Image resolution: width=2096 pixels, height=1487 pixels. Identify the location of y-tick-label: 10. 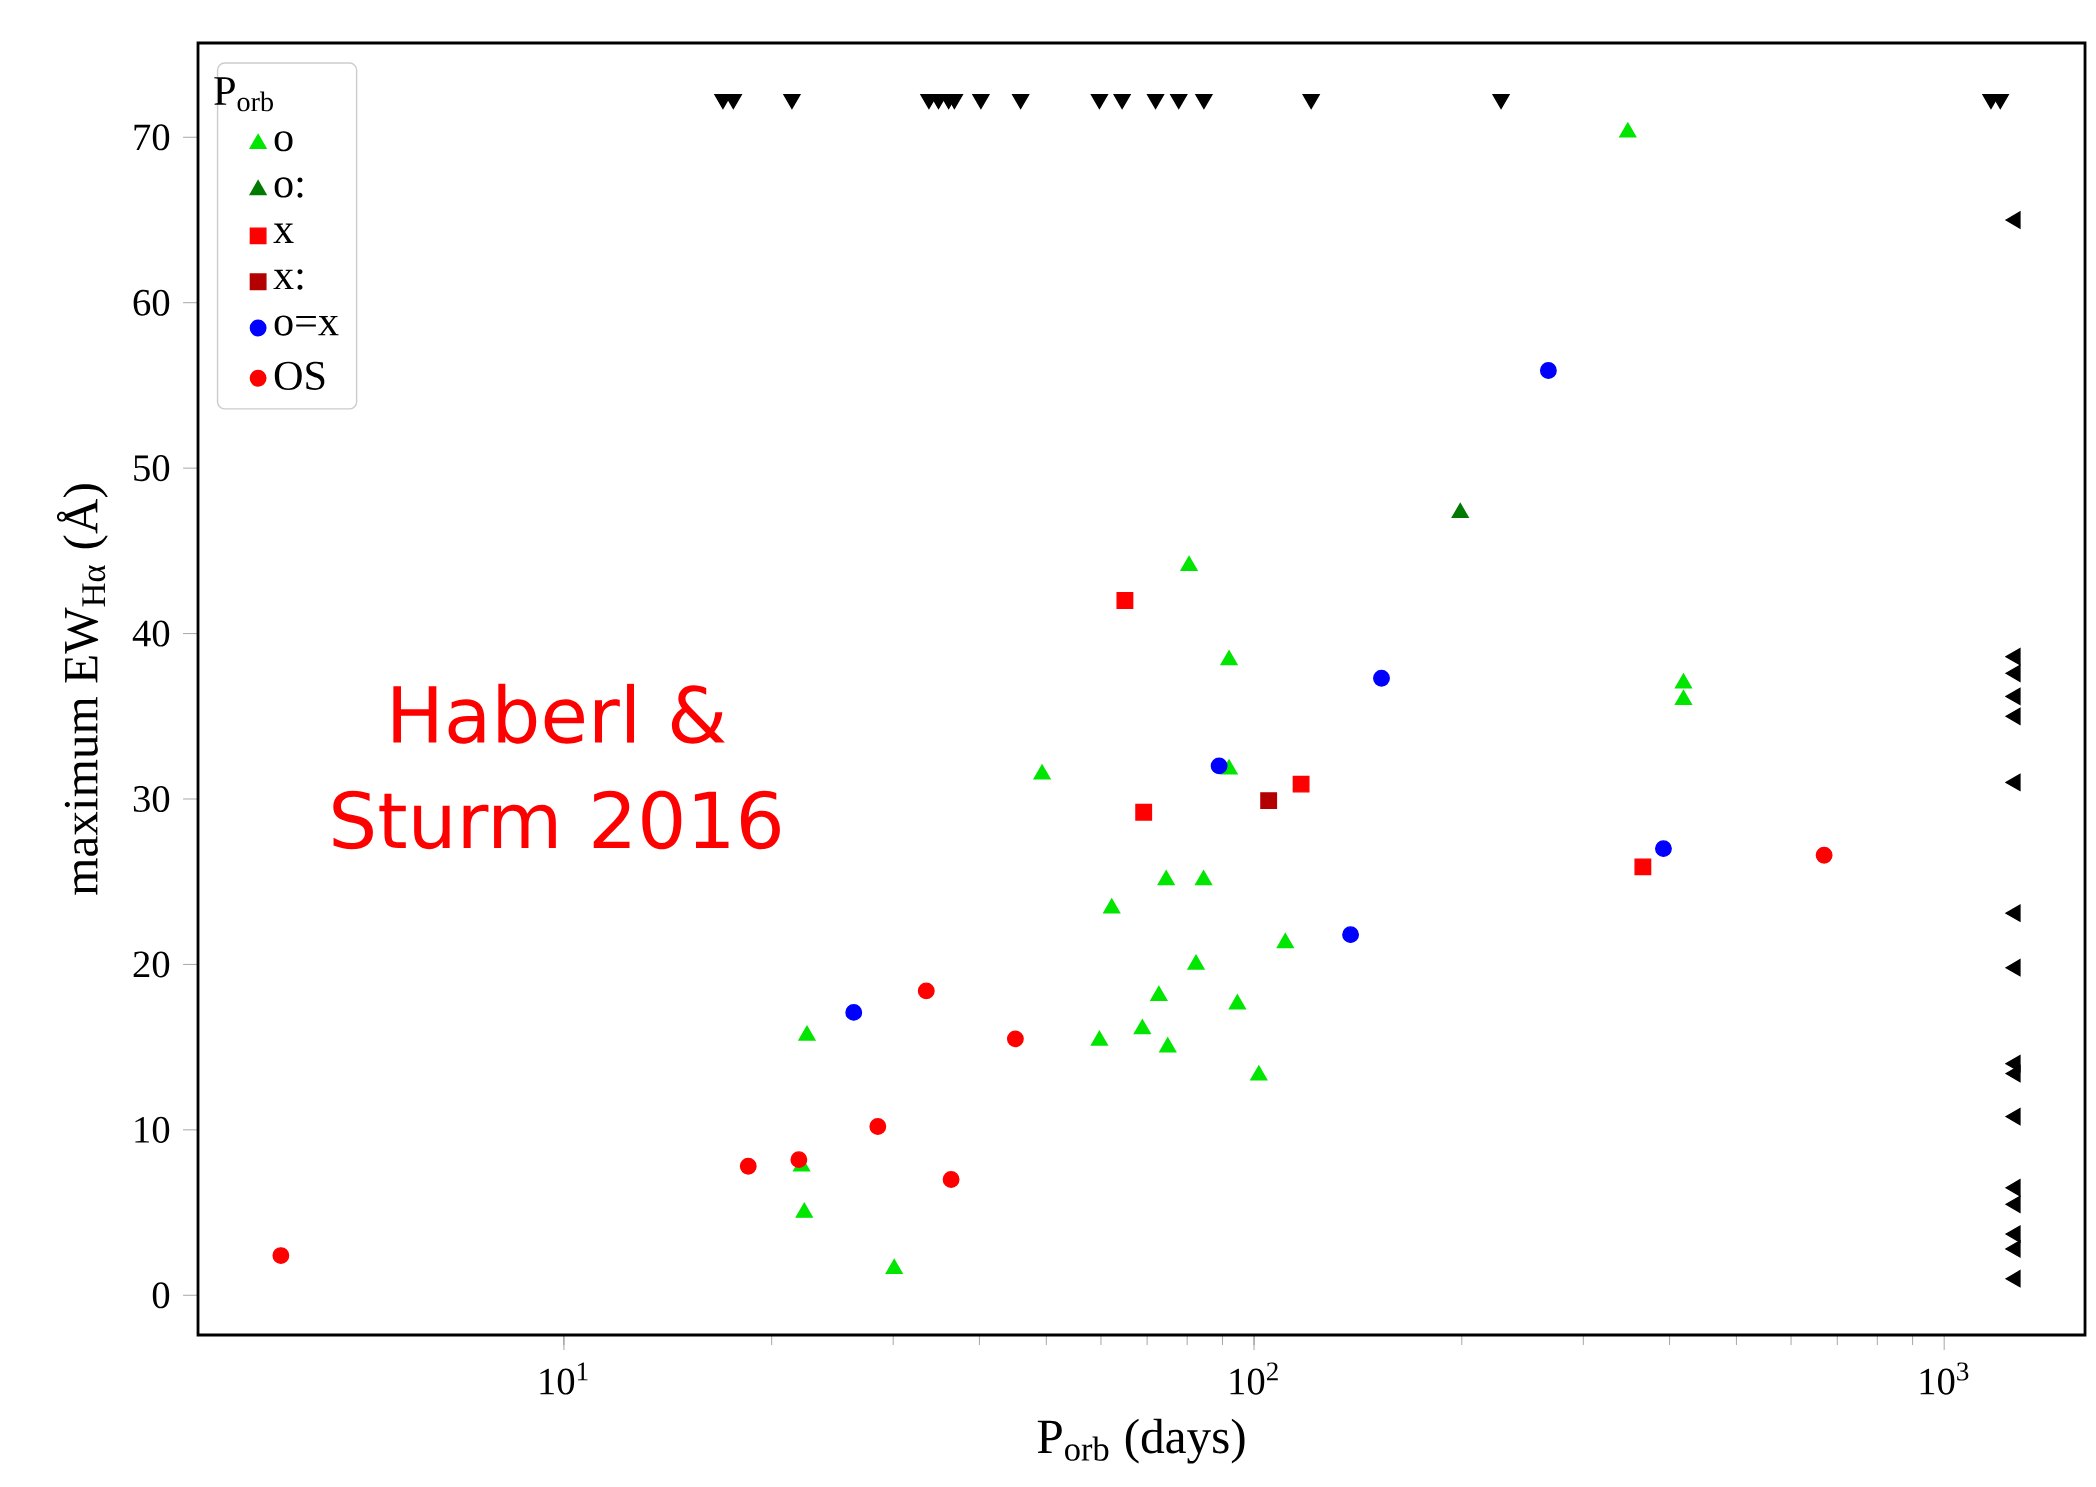
(152, 1129).